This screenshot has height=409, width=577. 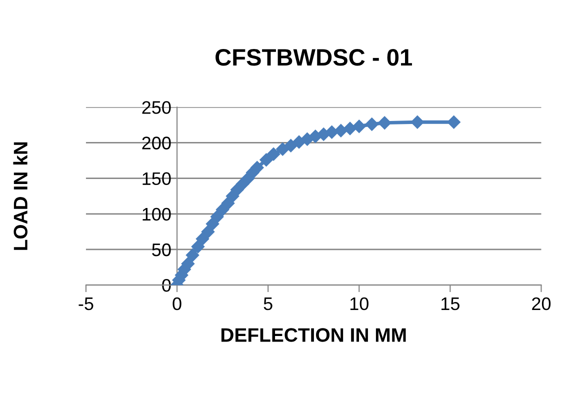 I want to click on chart-title: CFSTBWDSC - 01, so click(x=314, y=57).